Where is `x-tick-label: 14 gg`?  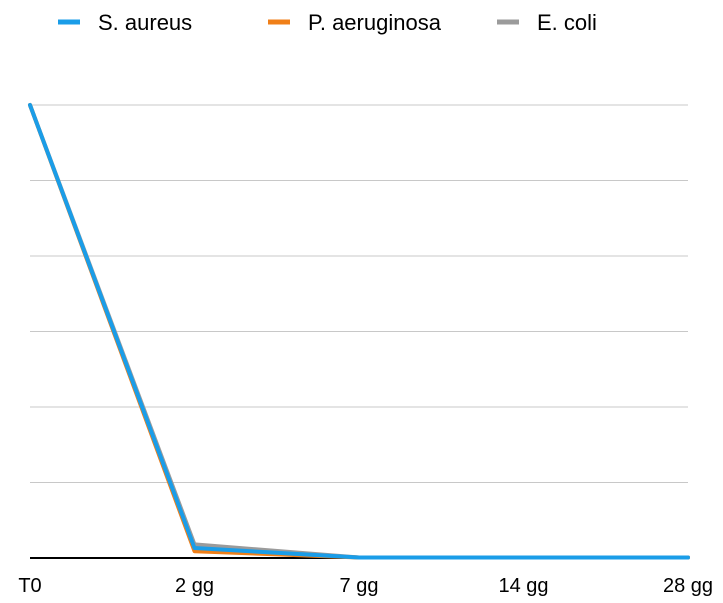 x-tick-label: 14 gg is located at coordinates (523, 586).